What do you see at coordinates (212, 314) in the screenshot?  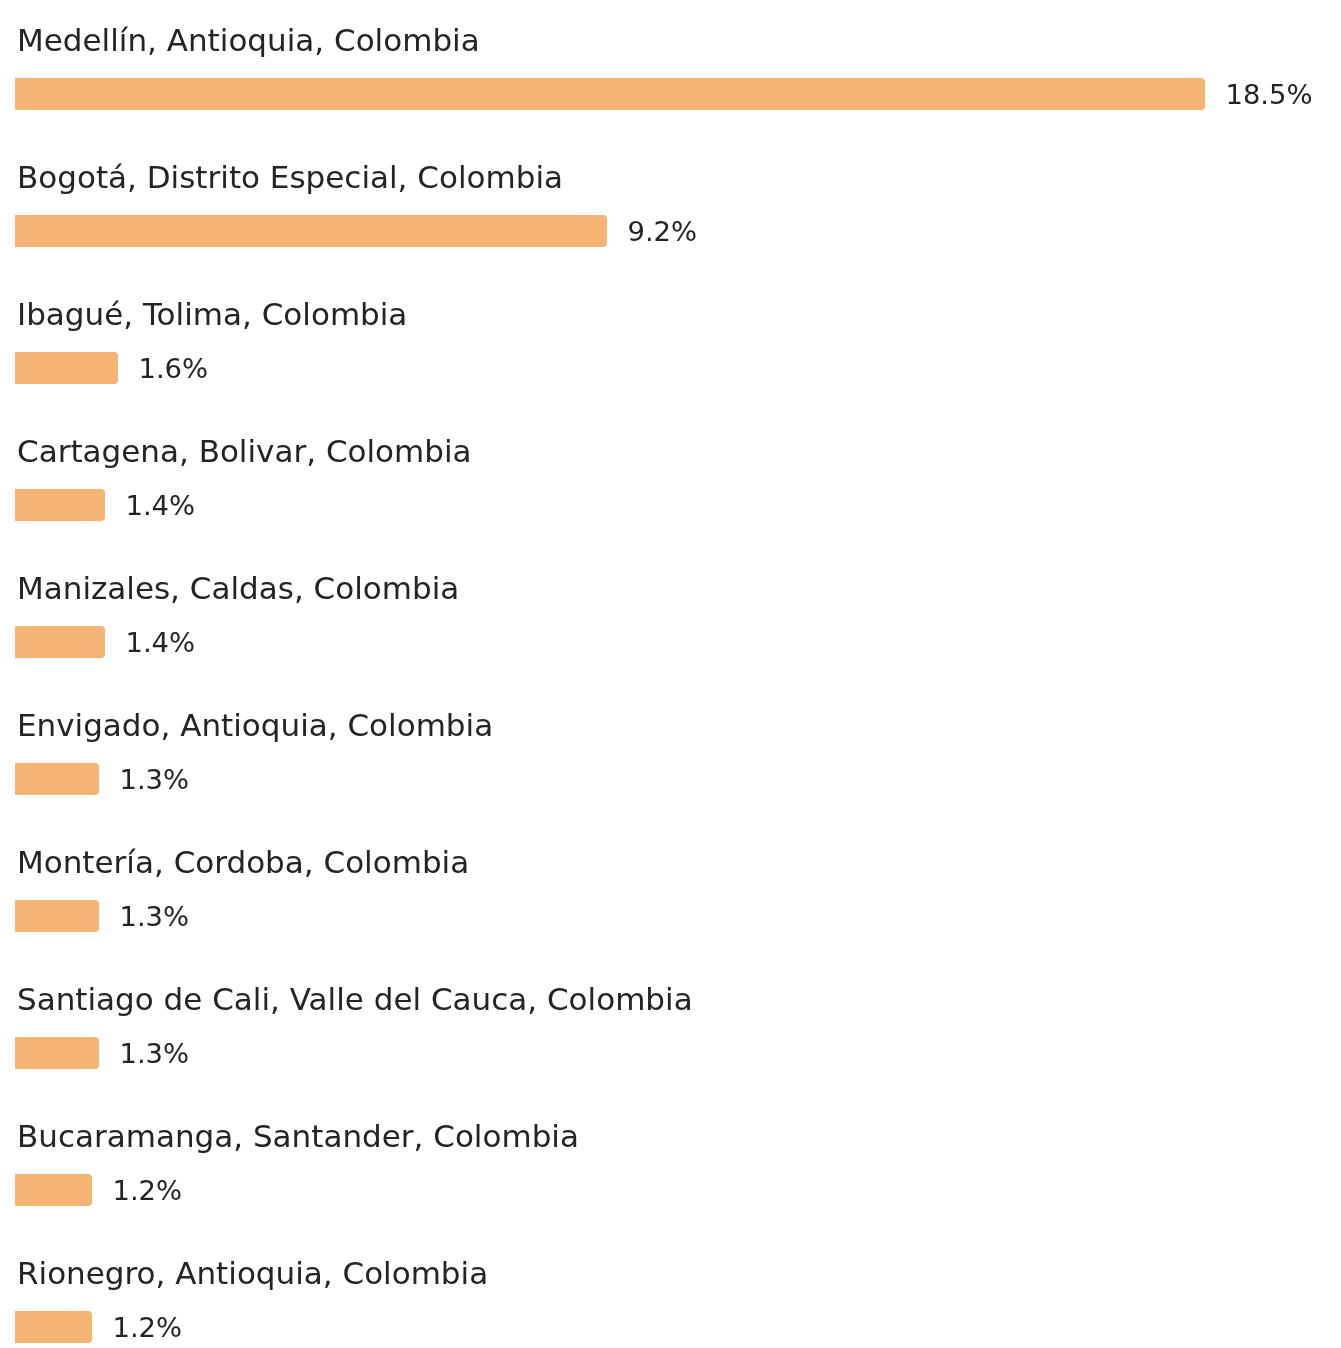 I see `y-tick-label: Ibagué, Tolima, Colombia` at bounding box center [212, 314].